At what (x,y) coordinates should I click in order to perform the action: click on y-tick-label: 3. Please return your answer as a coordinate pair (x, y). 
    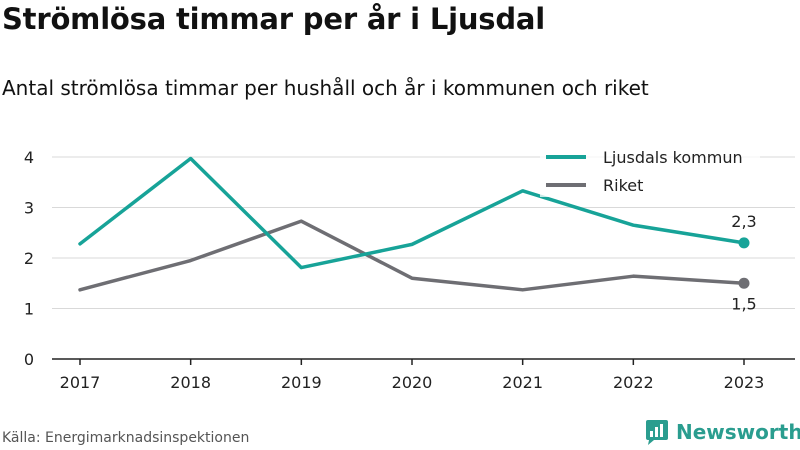
    Looking at the image, I should click on (29, 208).